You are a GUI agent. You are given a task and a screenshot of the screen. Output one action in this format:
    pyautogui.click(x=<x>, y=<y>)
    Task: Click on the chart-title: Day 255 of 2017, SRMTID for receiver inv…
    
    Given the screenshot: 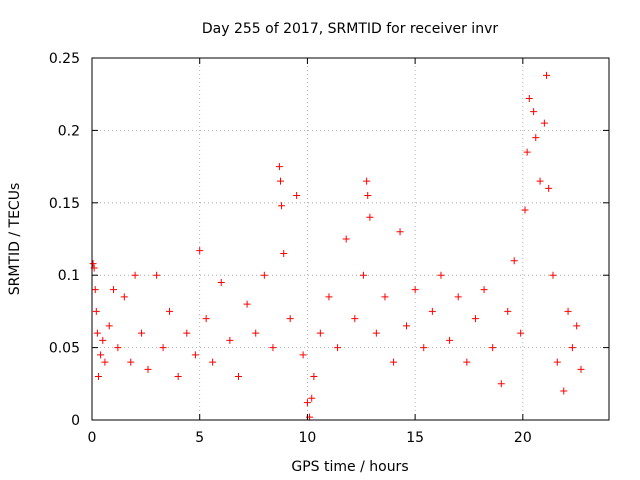 What is the action you would take?
    pyautogui.click(x=350, y=29)
    